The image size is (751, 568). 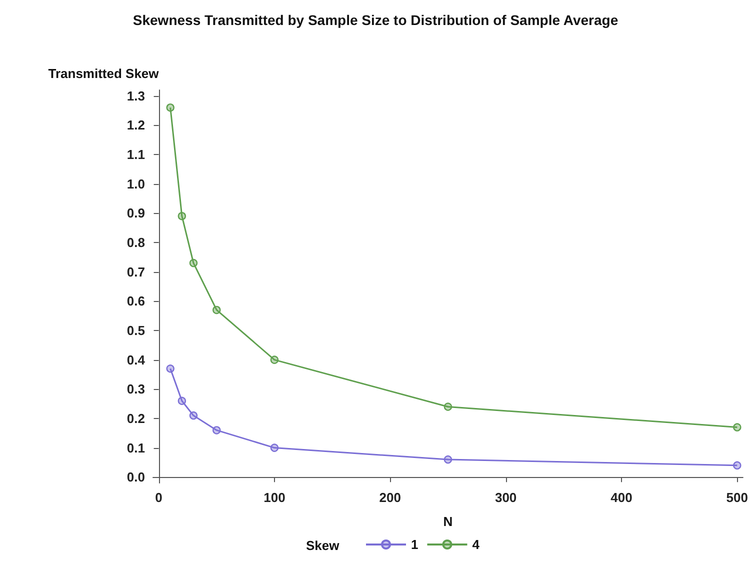 What do you see at coordinates (476, 544) in the screenshot?
I see `legend-label: 4` at bounding box center [476, 544].